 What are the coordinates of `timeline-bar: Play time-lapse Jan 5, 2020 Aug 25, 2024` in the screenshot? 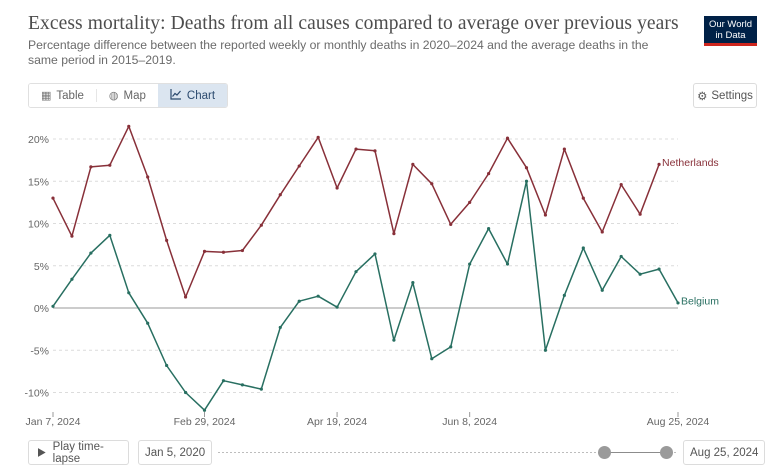 It's located at (386, 455).